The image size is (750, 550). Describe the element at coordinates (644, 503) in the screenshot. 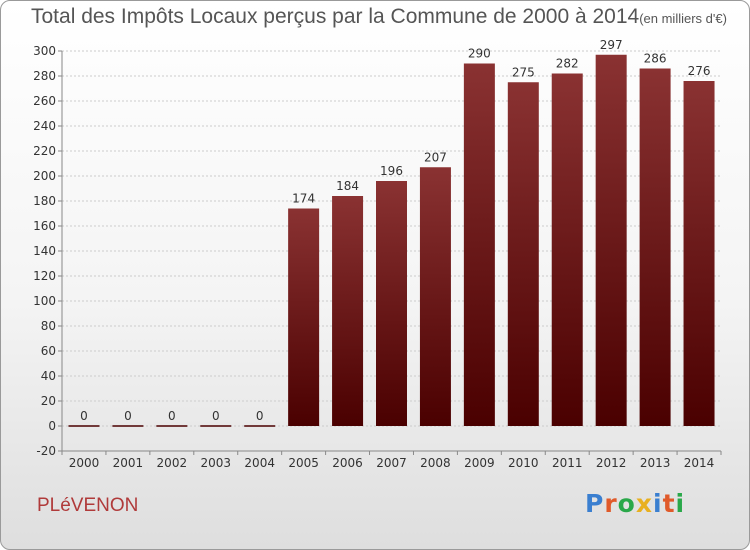

I see `logo-letter: x` at that location.